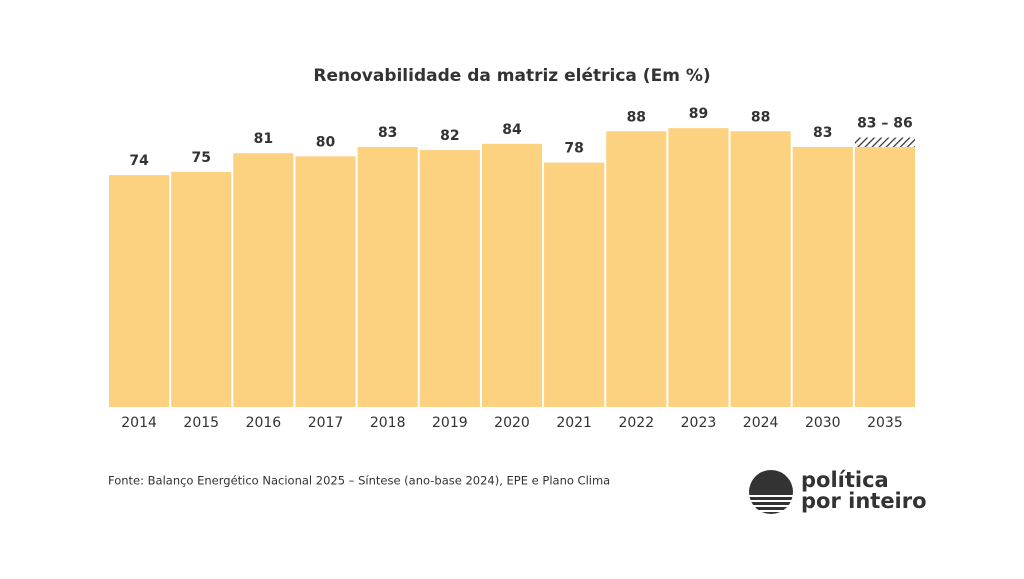 Image resolution: width=1024 pixels, height=579 pixels. I want to click on x-tick-label: 2030, so click(823, 423).